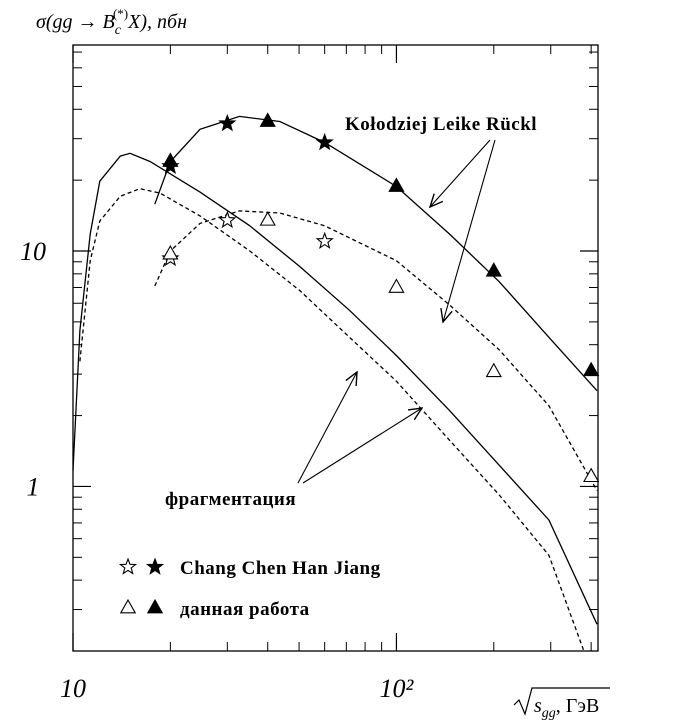  I want to click on x-axis-label: sgg, ГэВ, so click(566, 708).